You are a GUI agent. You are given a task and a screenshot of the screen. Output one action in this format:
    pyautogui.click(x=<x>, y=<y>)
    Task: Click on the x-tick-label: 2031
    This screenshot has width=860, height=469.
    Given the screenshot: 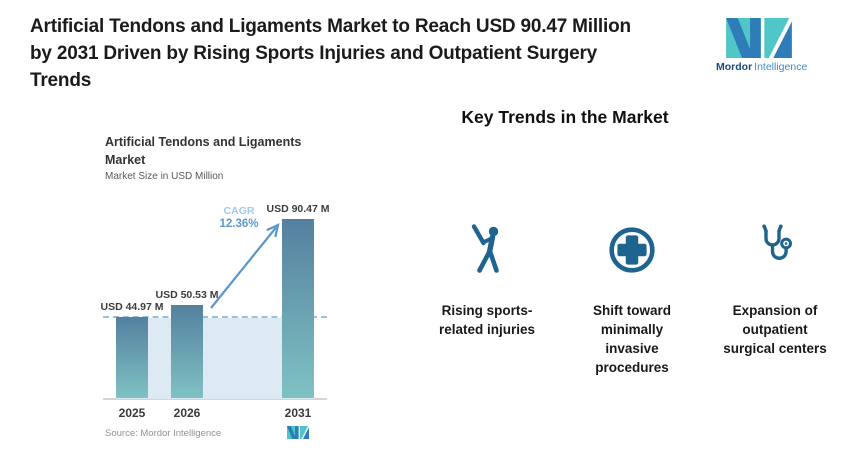 What is the action you would take?
    pyautogui.click(x=298, y=413)
    